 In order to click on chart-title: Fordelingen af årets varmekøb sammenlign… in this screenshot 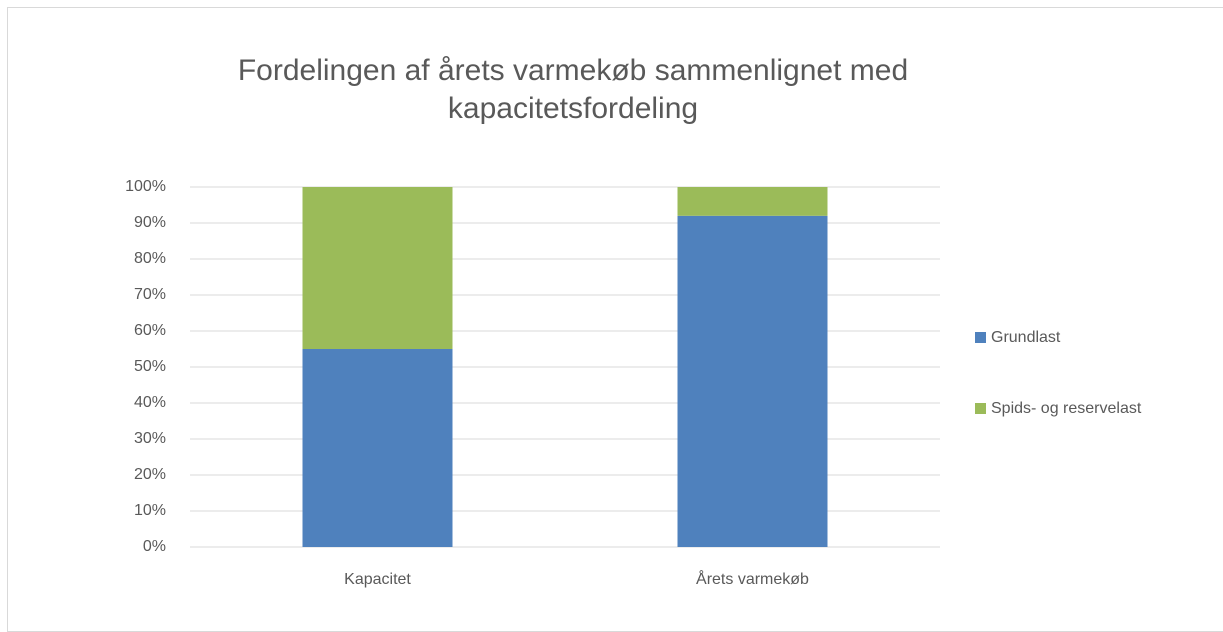, I will do `click(573, 89)`.